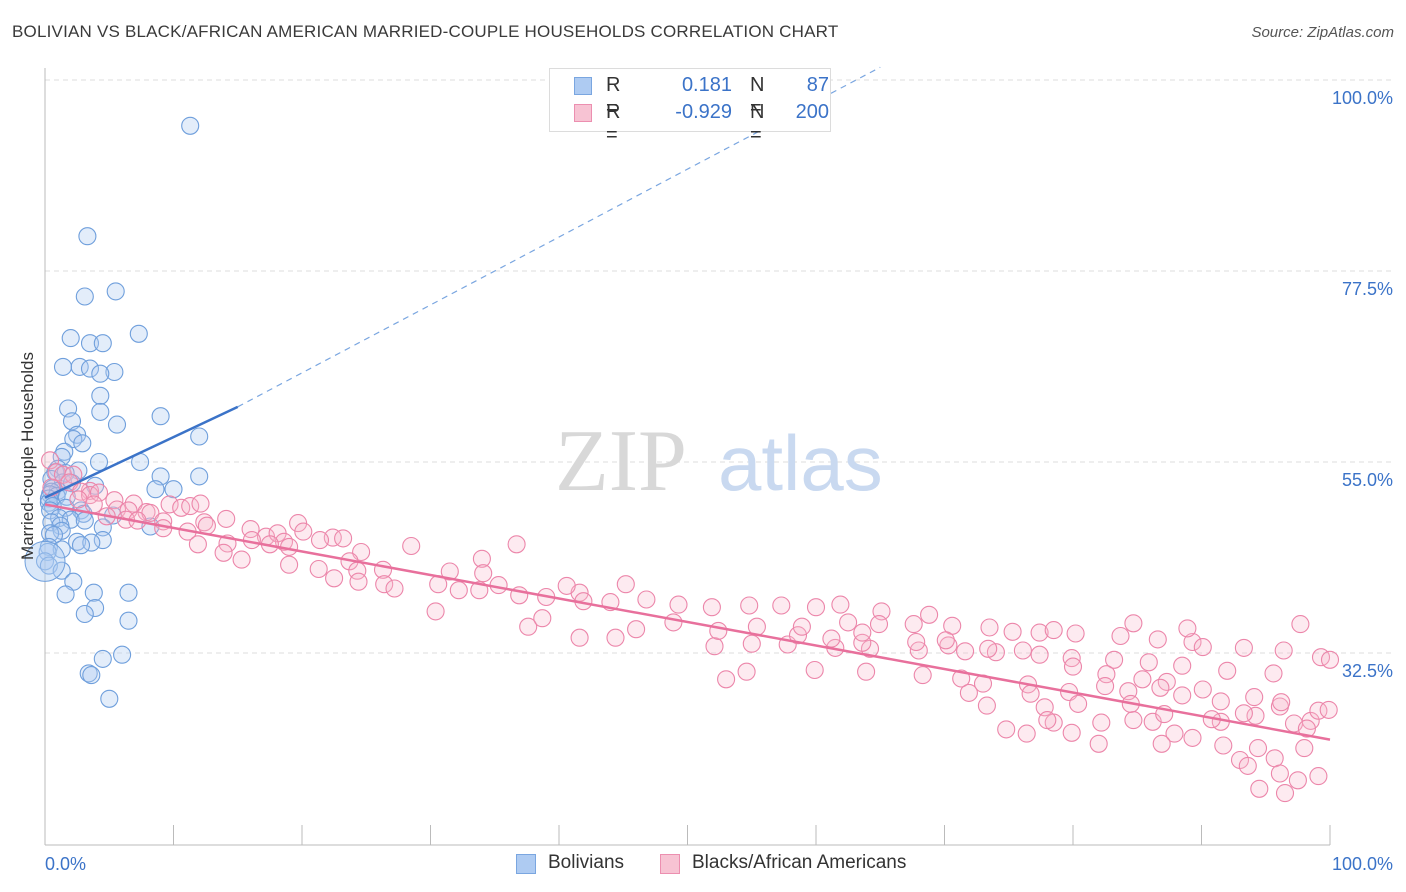 The width and height of the screenshot is (1406, 892). Describe the element at coordinates (586, 862) in the screenshot. I see `legend-label-bolivians: Bolivians` at that location.